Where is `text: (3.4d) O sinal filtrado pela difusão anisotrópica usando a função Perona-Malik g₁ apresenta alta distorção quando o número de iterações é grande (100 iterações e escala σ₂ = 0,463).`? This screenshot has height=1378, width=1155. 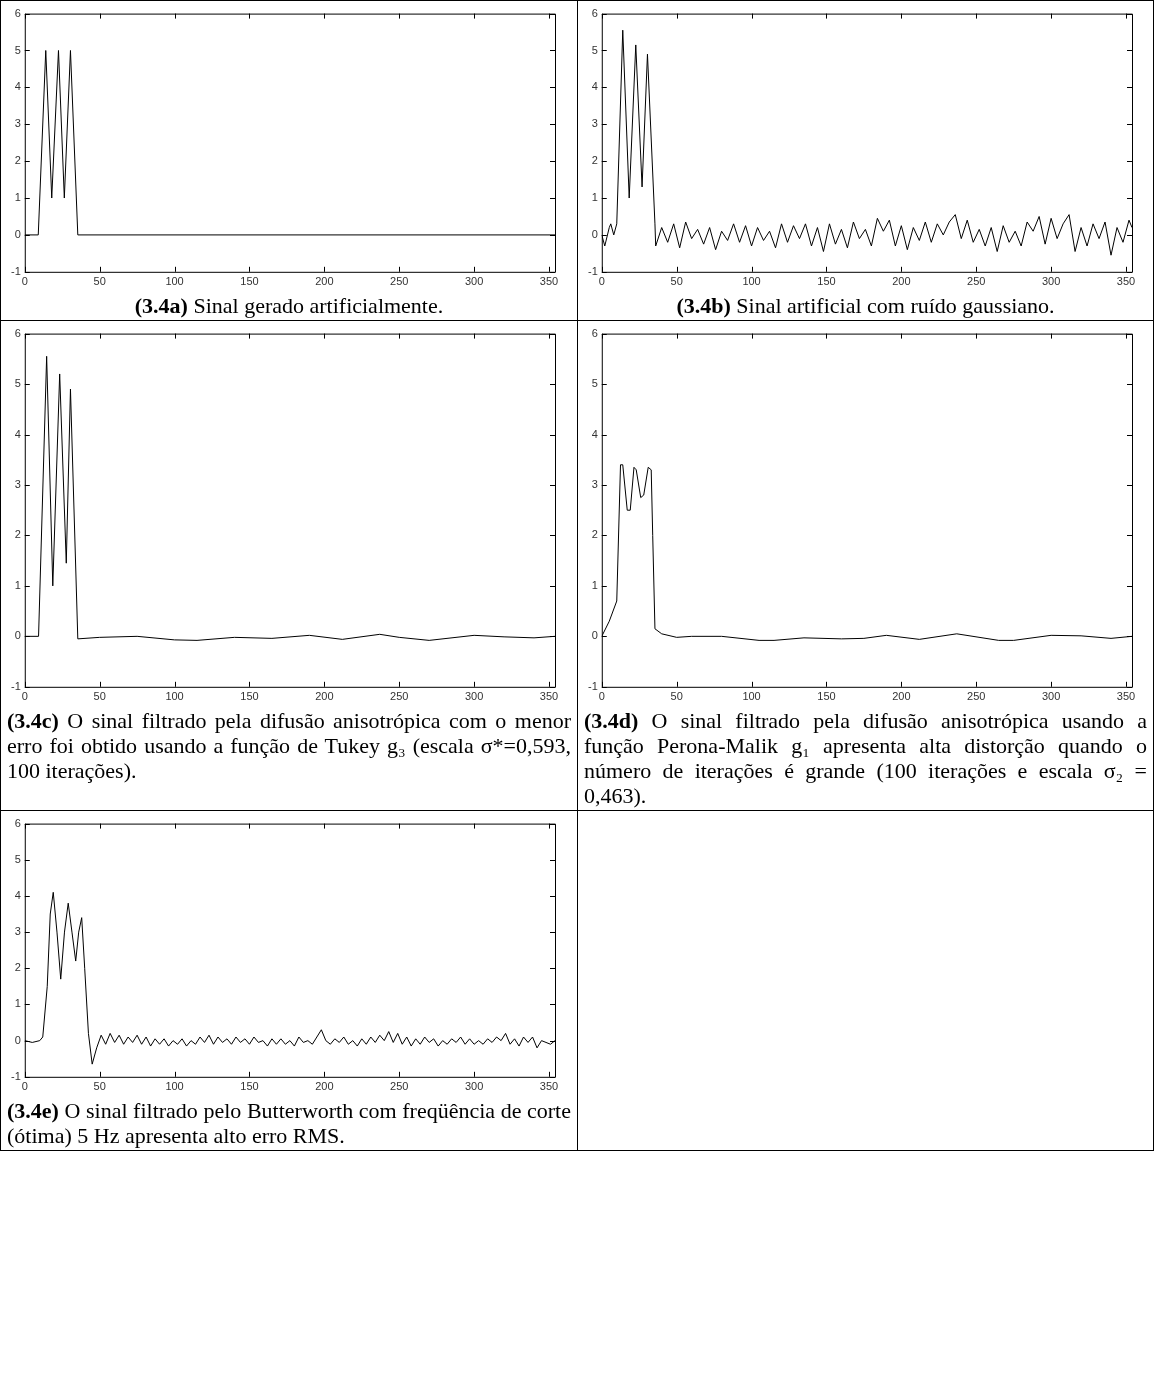
text: (3.4d) O sinal filtrado pela difusão anisotrópica usando a função Perona-Malik g₁ apresenta alta distorção quando o número de iterações é grande (100 iterações e escala σ₂ = 0,463). is located at coordinates (865, 758).